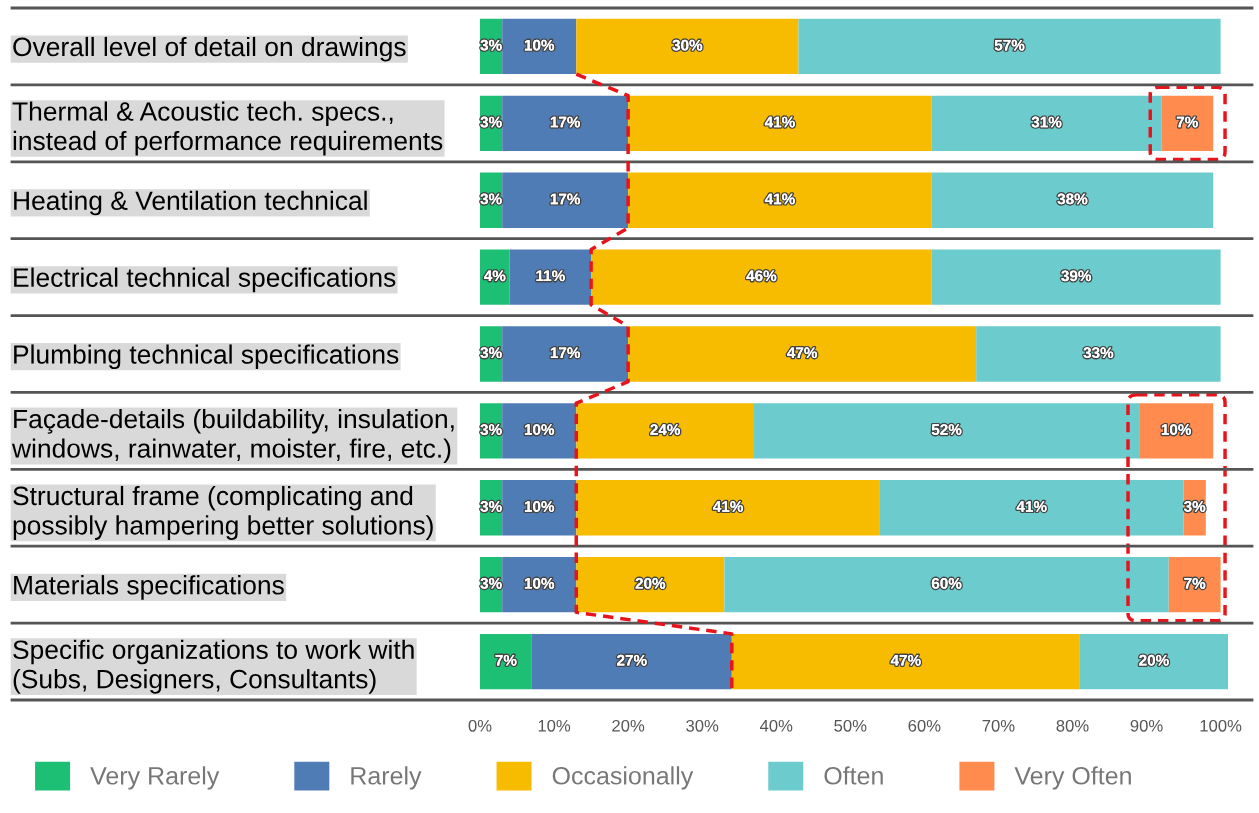 The image size is (1259, 813). What do you see at coordinates (1221, 725) in the screenshot?
I see `x-tick-label: 100%` at bounding box center [1221, 725].